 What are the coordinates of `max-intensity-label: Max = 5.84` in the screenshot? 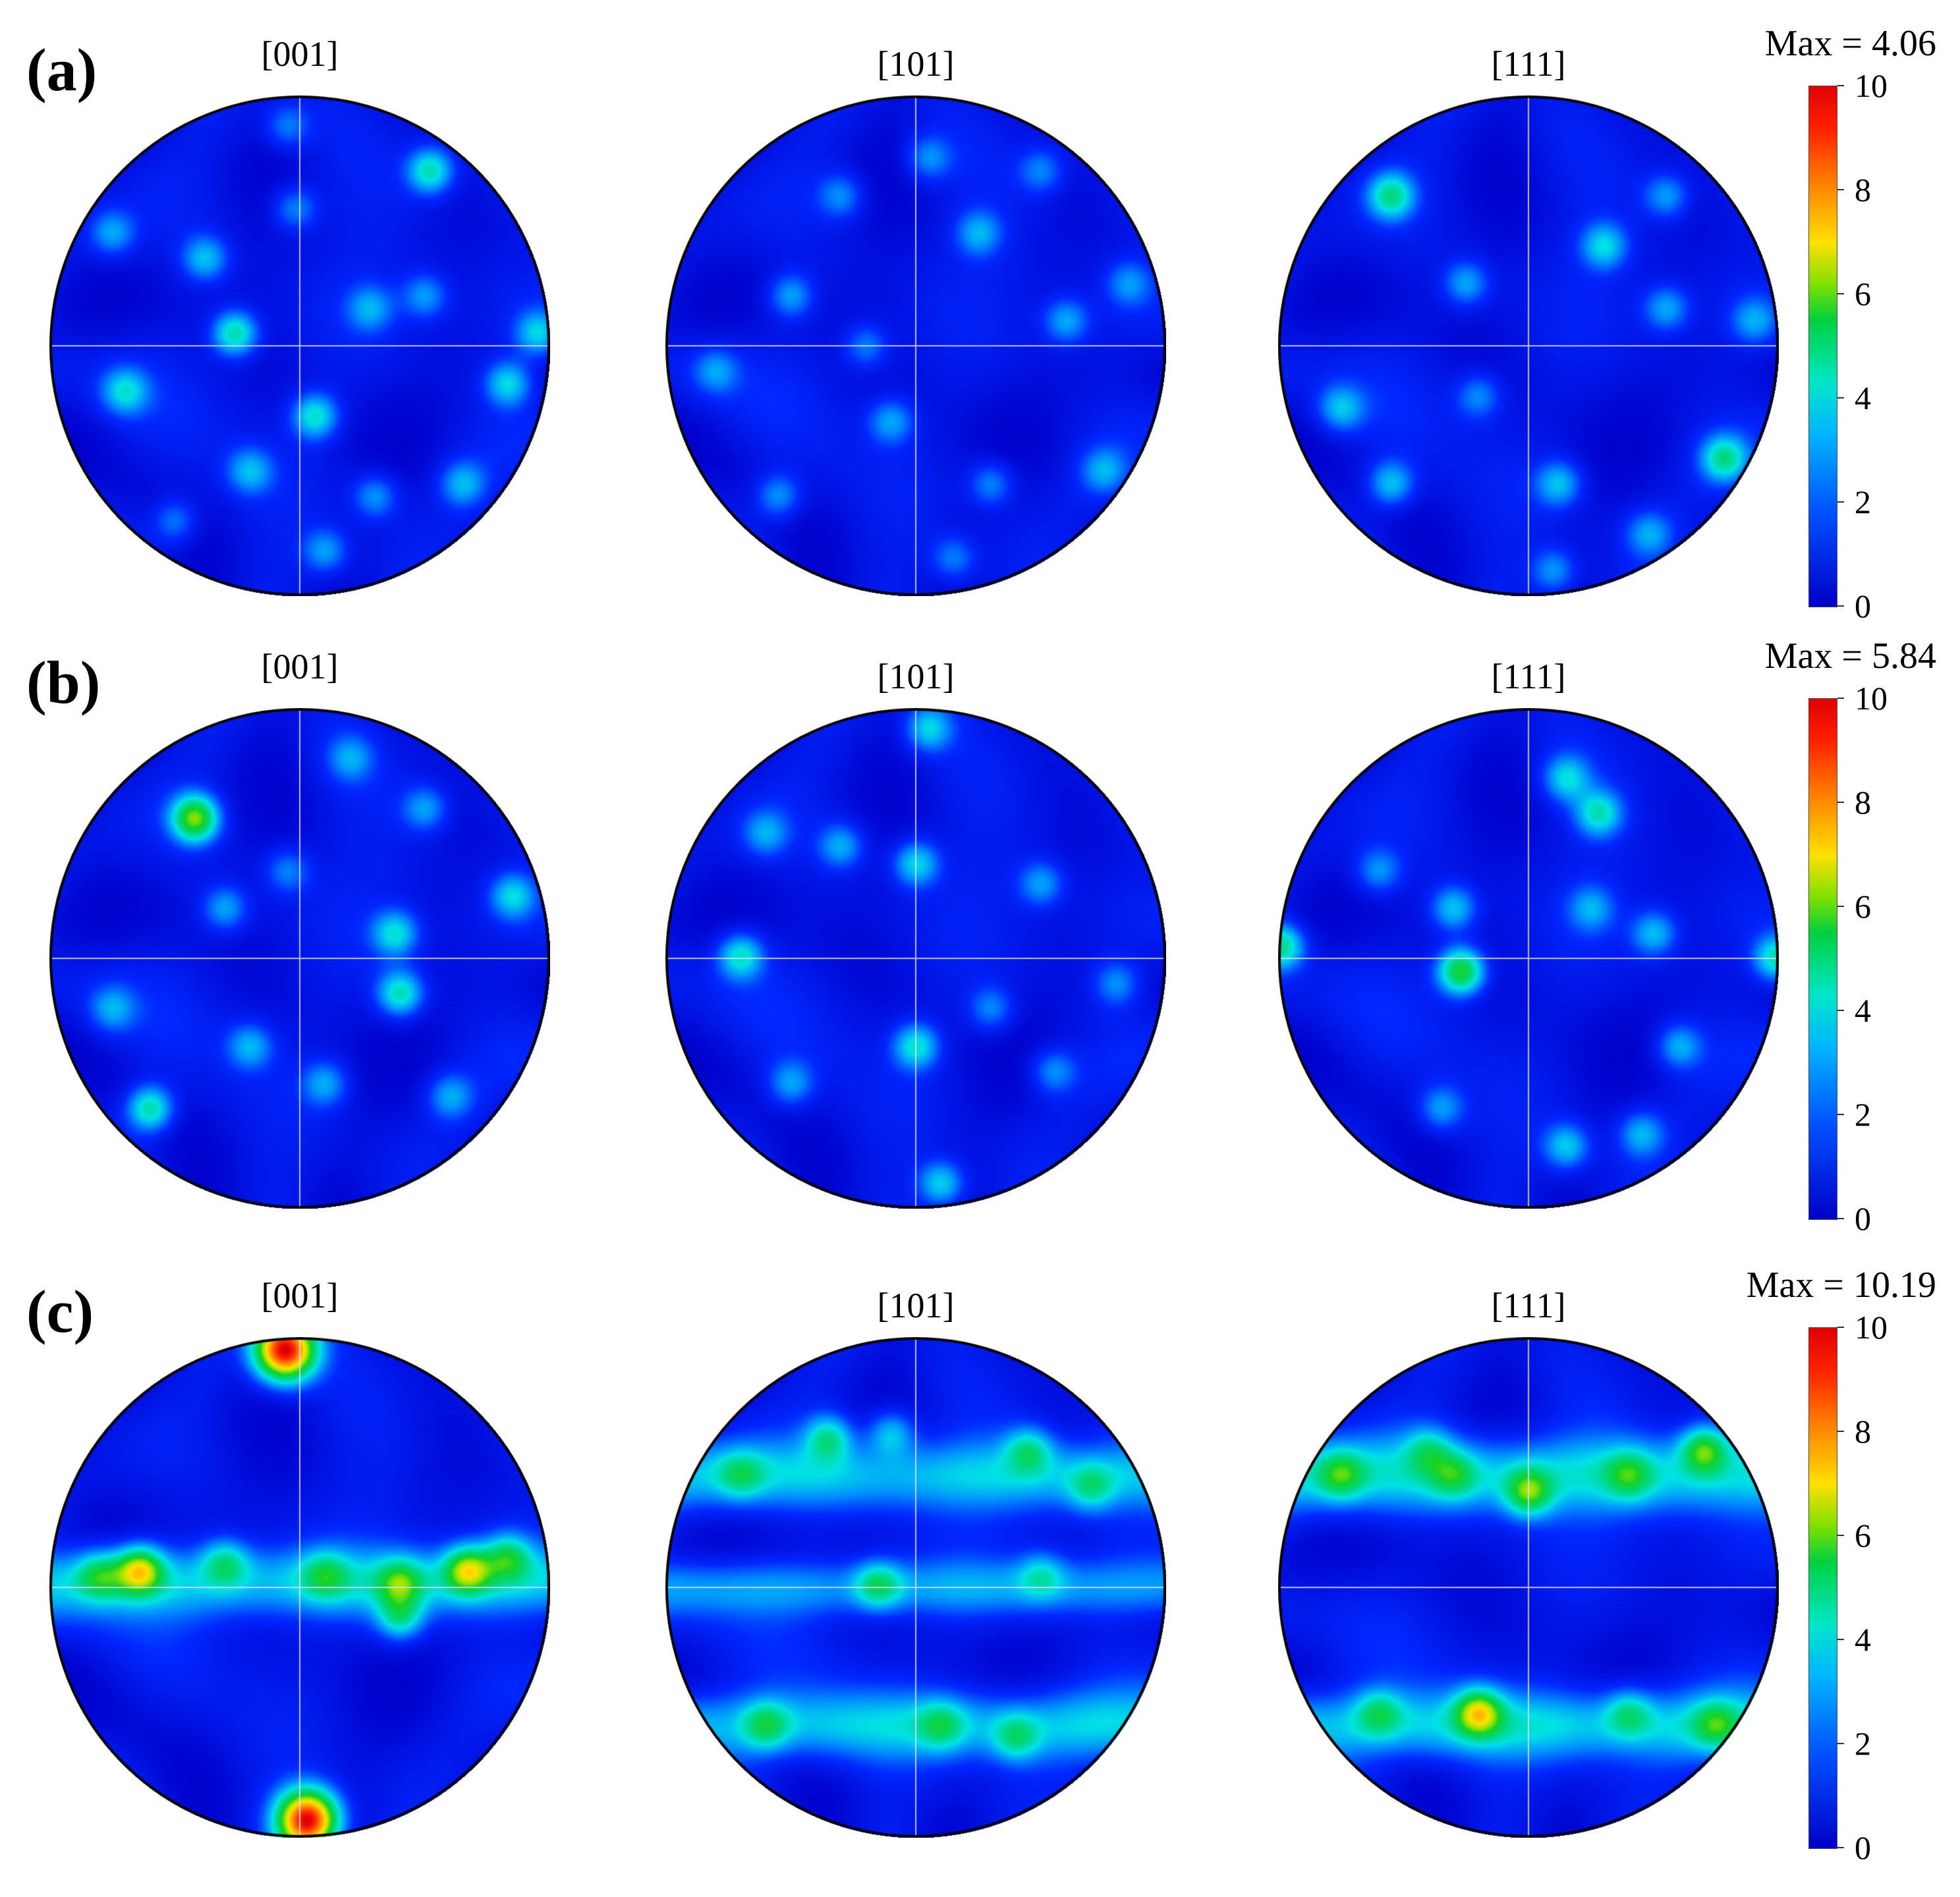 It's located at (1850, 656).